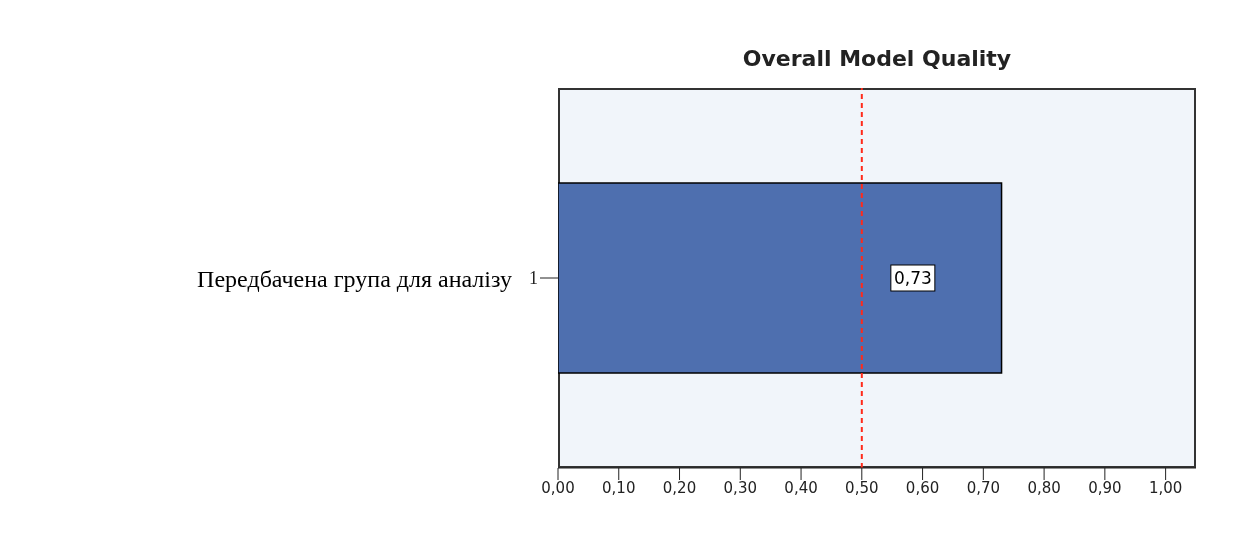  I want to click on x-tick-label: 0,10, so click(619, 487).